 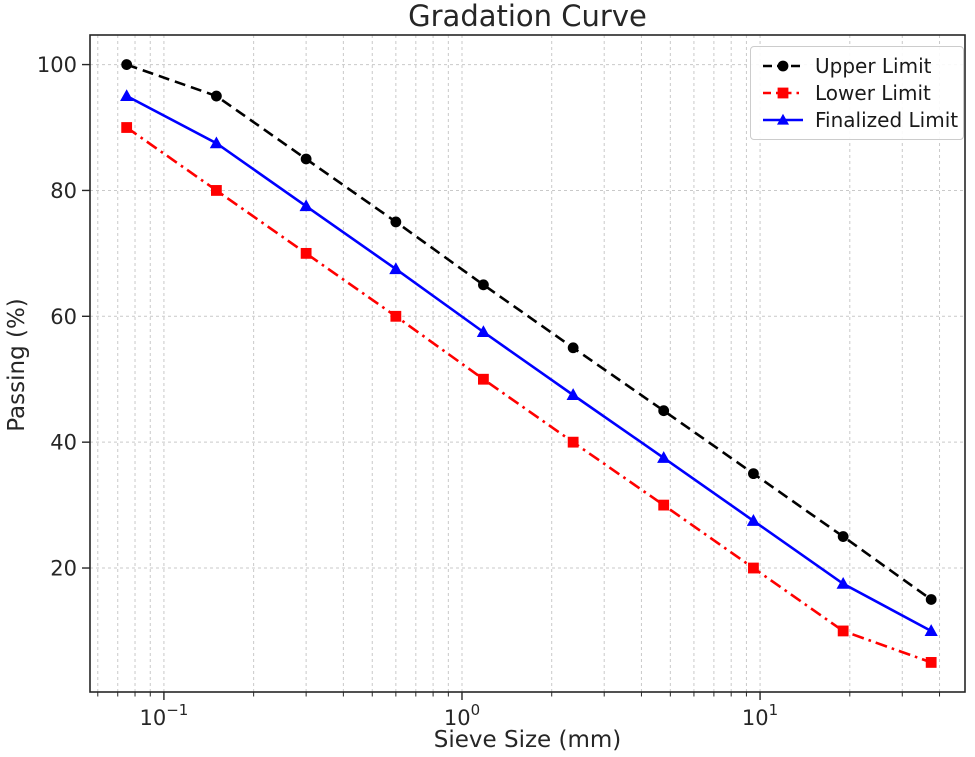 What do you see at coordinates (57, 65) in the screenshot?
I see `y-tick-label: 100` at bounding box center [57, 65].